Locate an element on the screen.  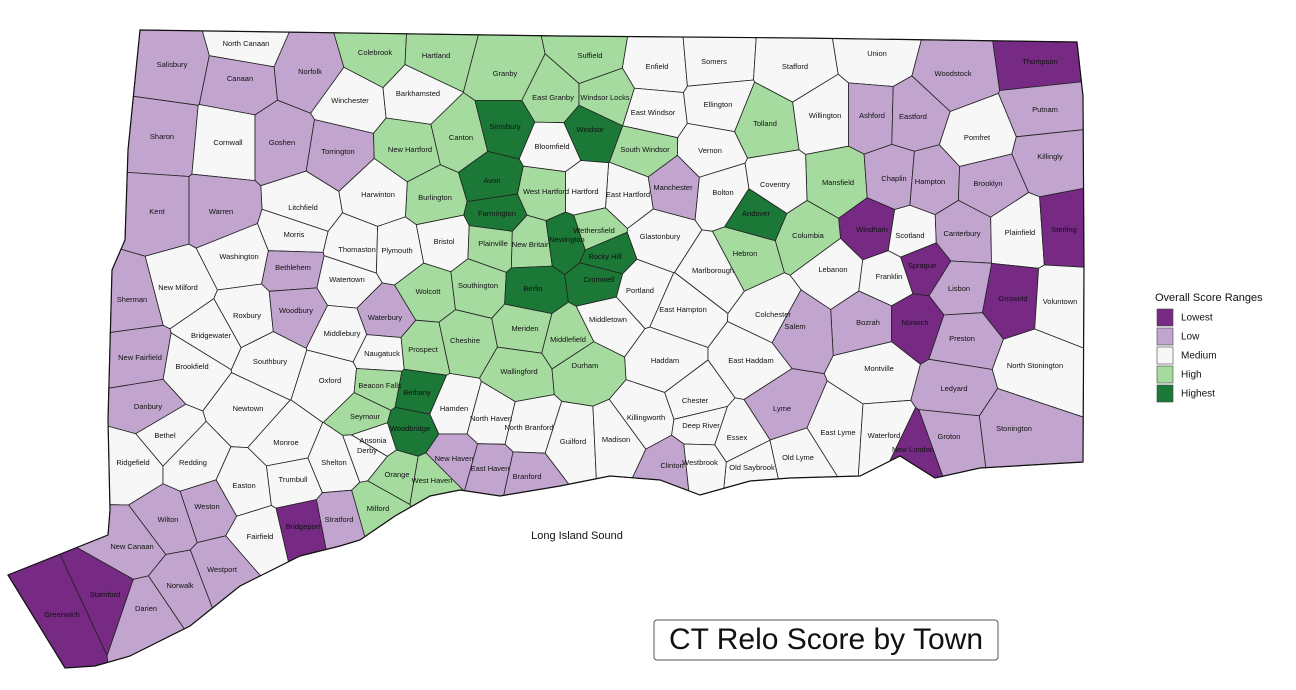
town-label: Watertown is located at coordinates (347, 279).